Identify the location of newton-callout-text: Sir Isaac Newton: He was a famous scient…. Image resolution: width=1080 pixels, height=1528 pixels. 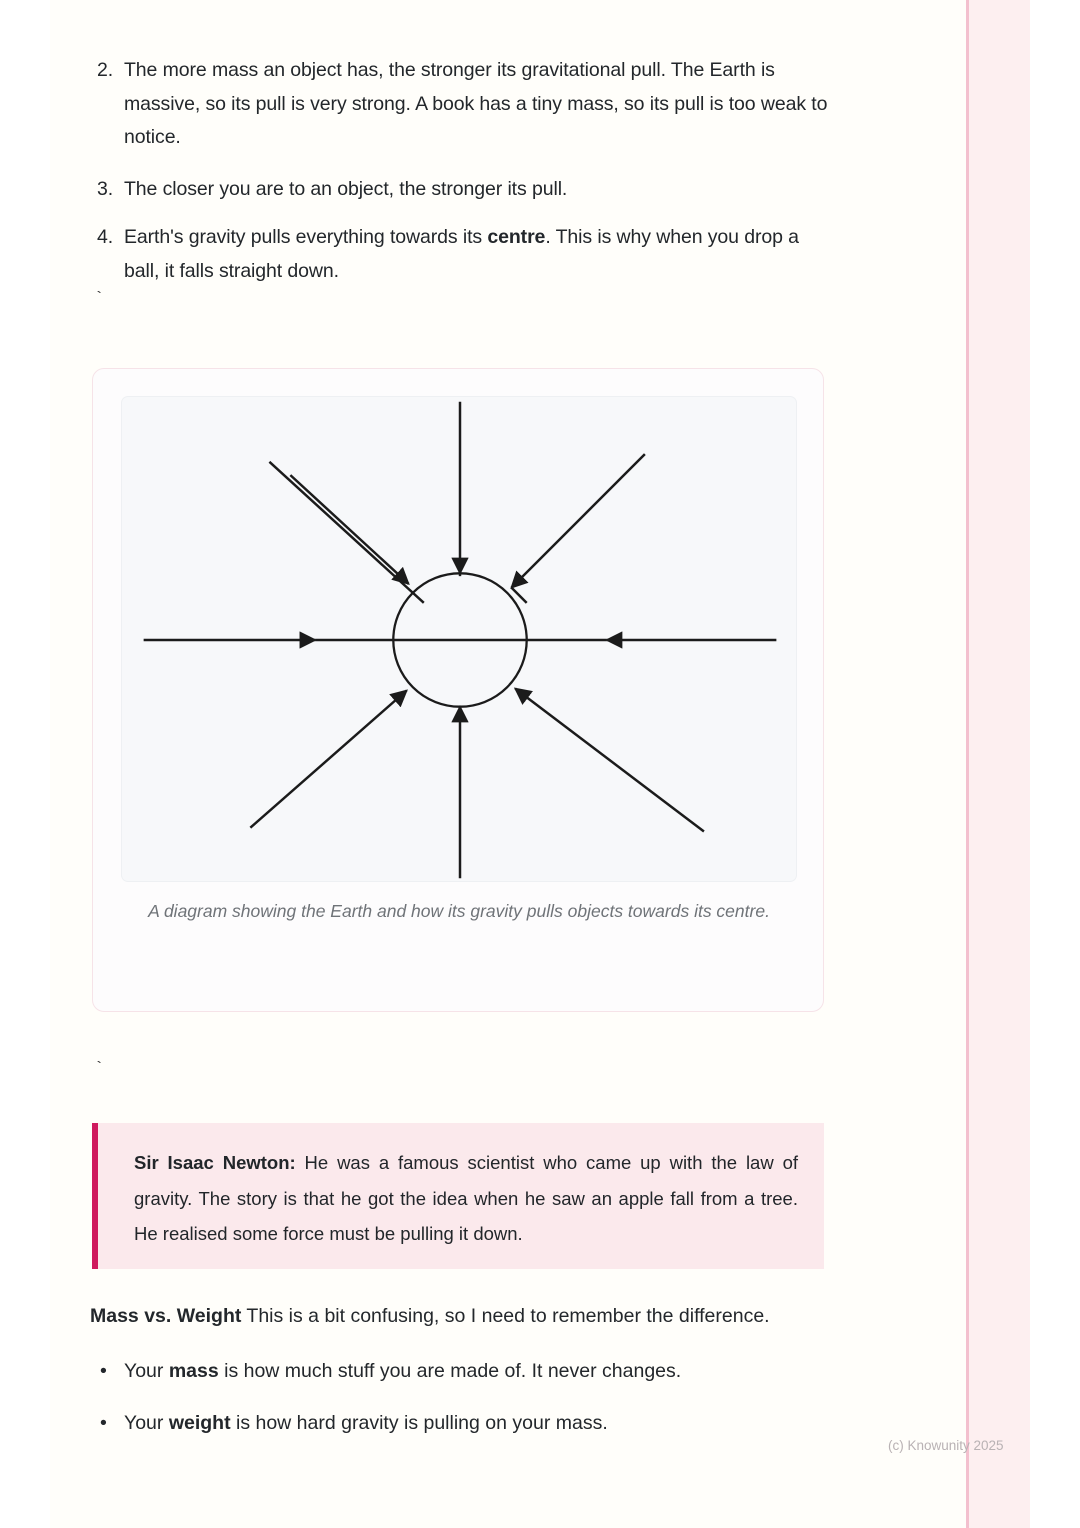
(466, 1198).